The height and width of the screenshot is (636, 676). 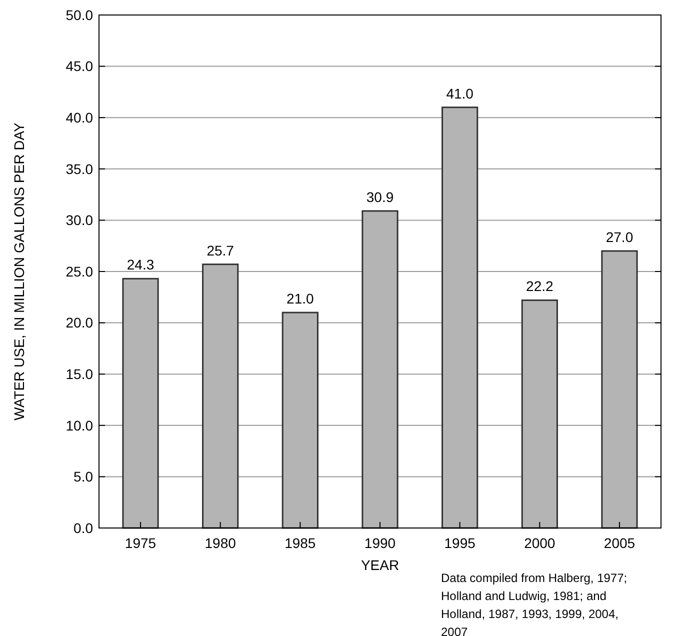 What do you see at coordinates (380, 196) in the screenshot?
I see `data-label: 30.9` at bounding box center [380, 196].